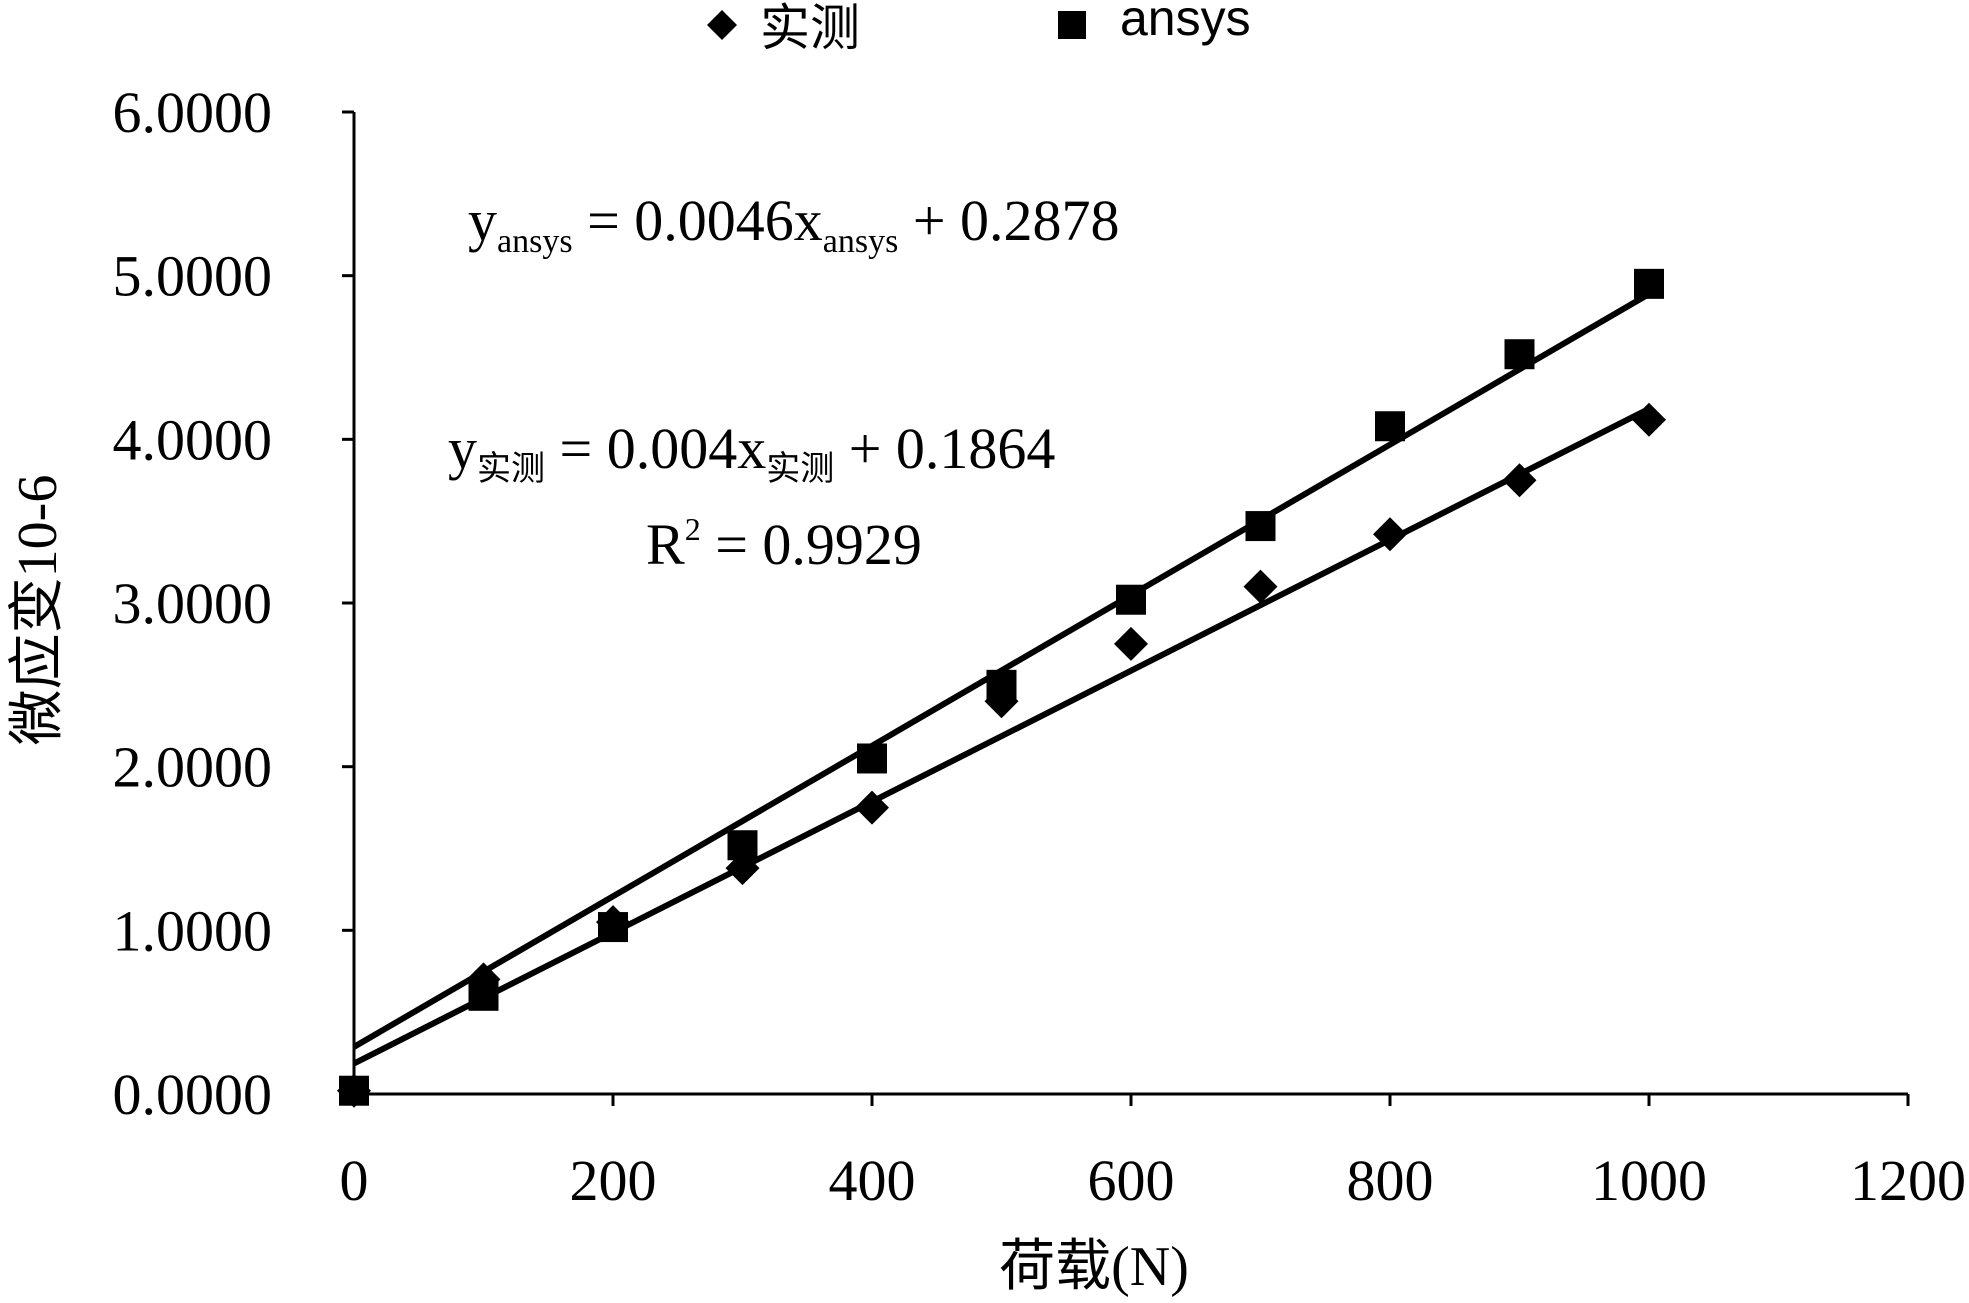 This screenshot has width=1969, height=1303. Describe the element at coordinates (193, 930) in the screenshot. I see `y-tick-label: 1.0000` at that location.